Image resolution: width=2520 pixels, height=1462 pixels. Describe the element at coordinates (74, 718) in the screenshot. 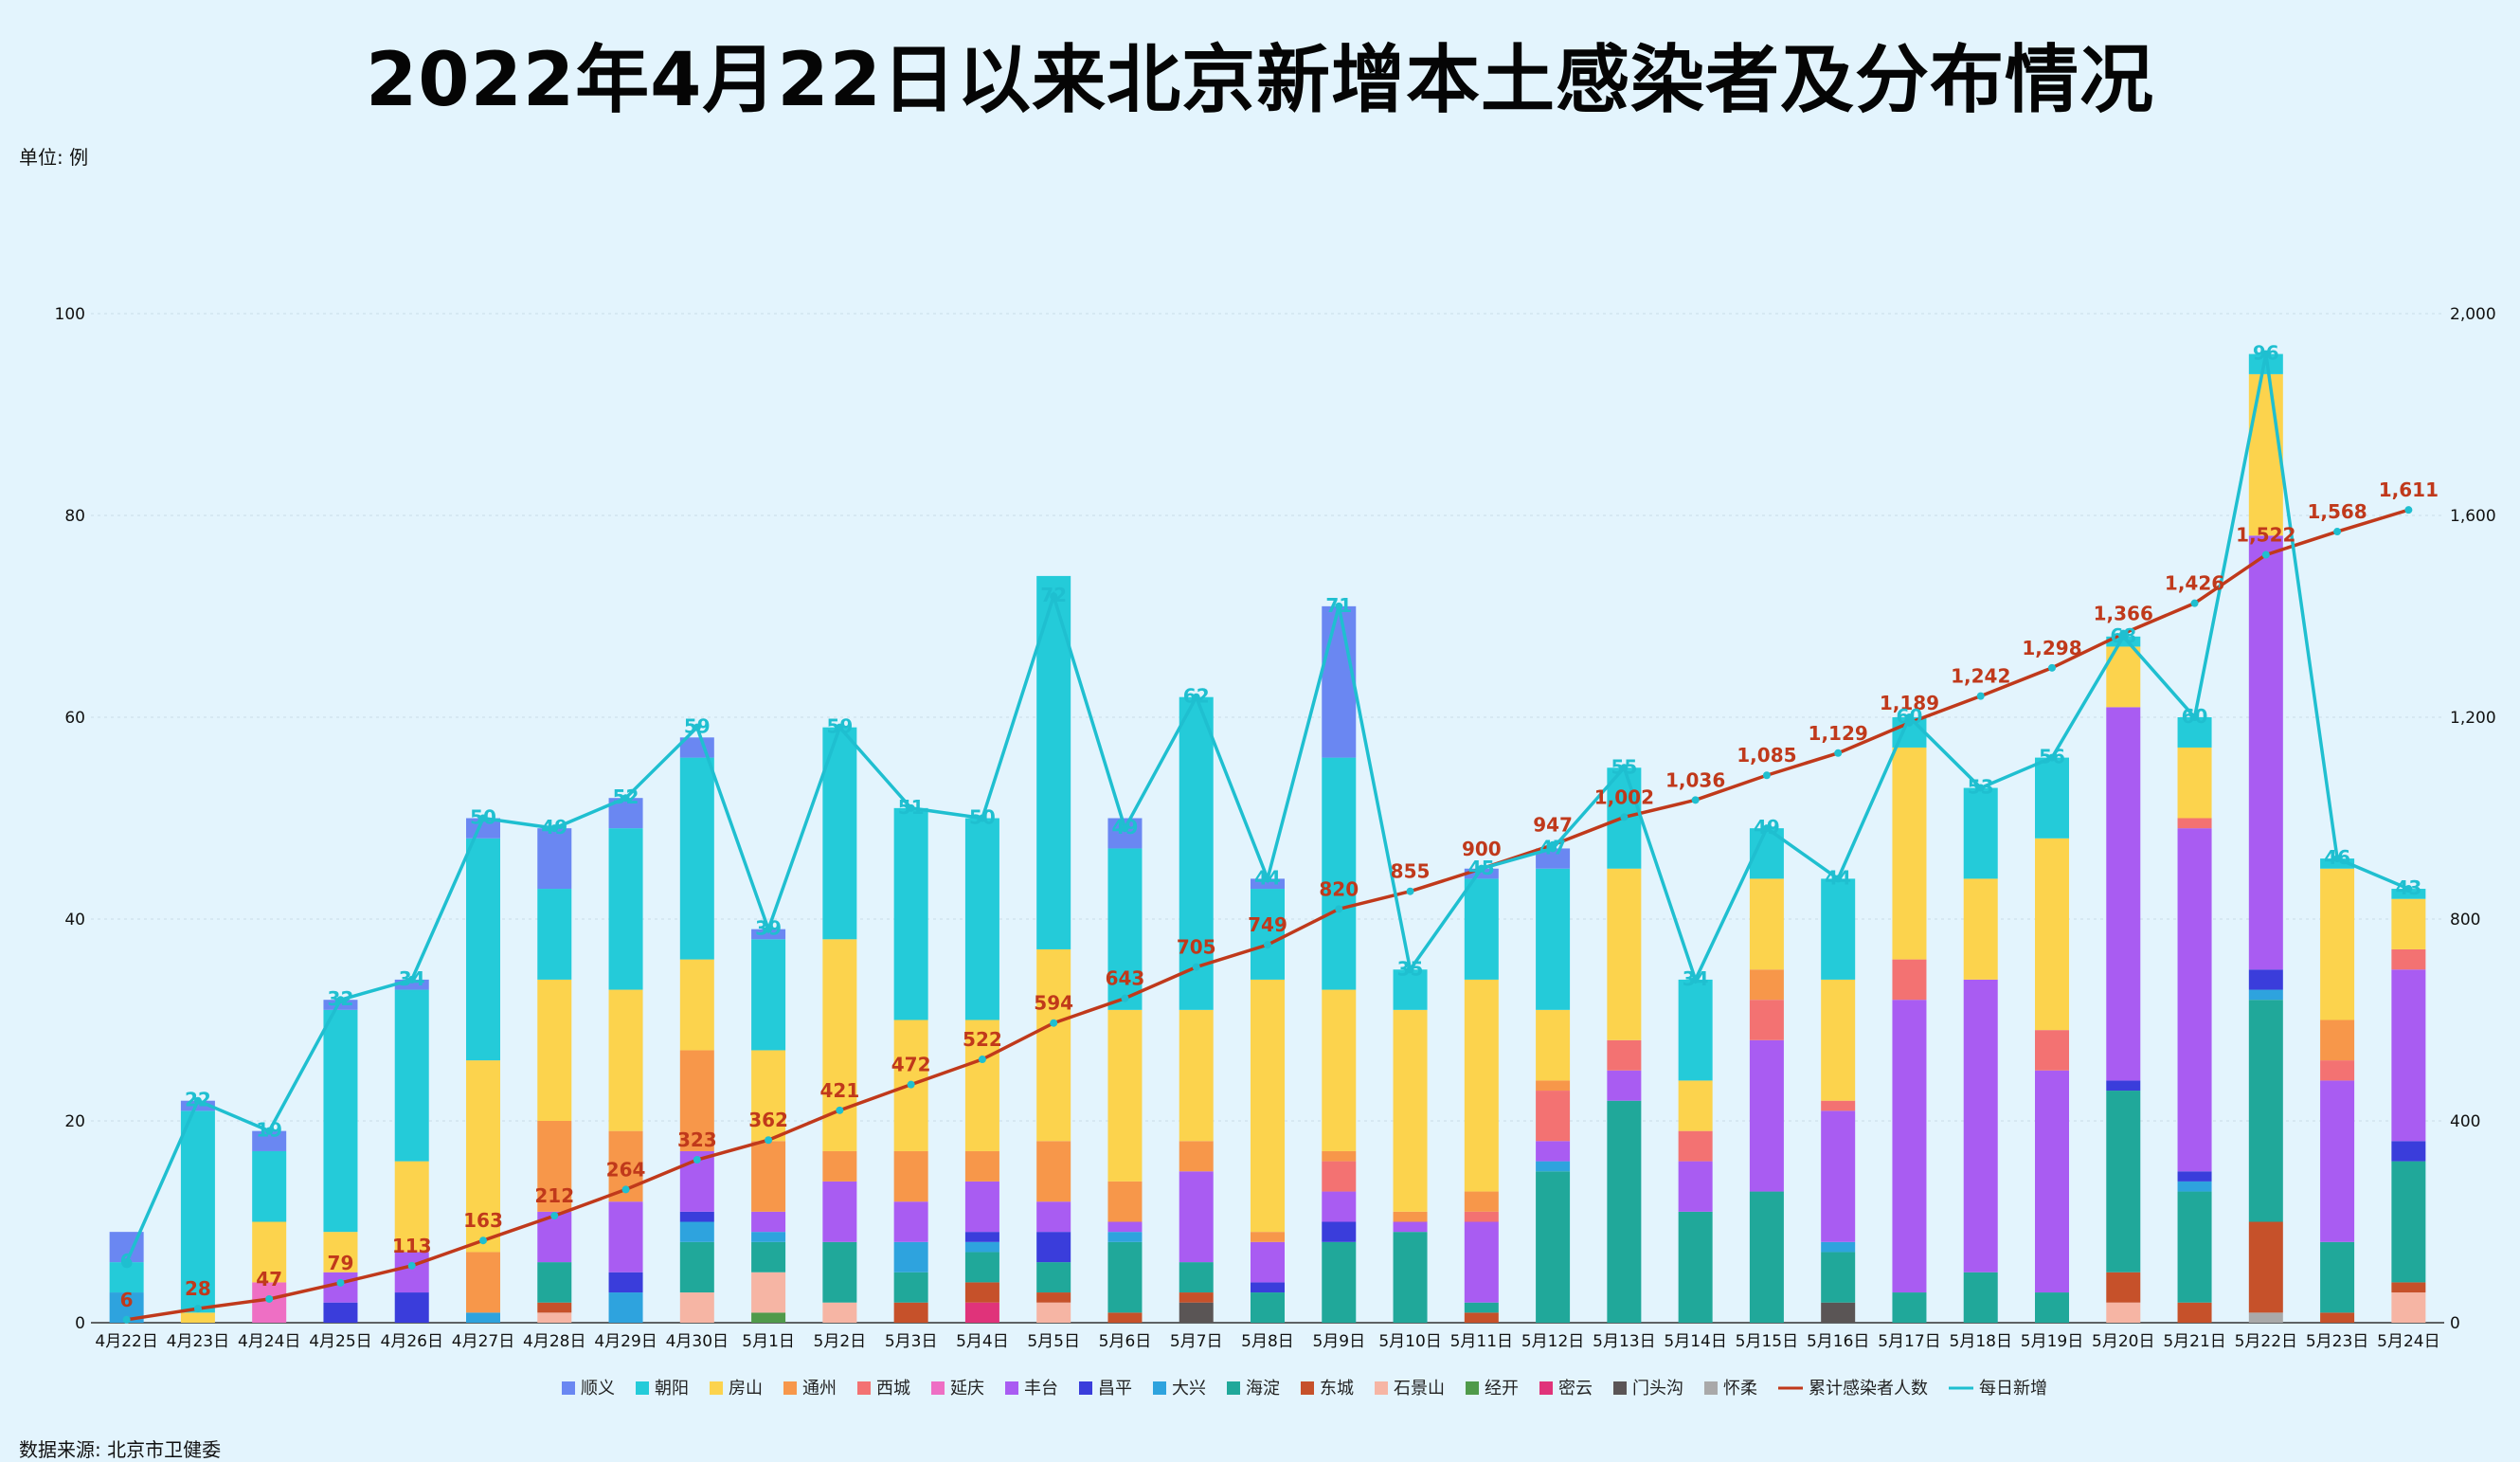

I see `y-left-tick-label: 60` at that location.